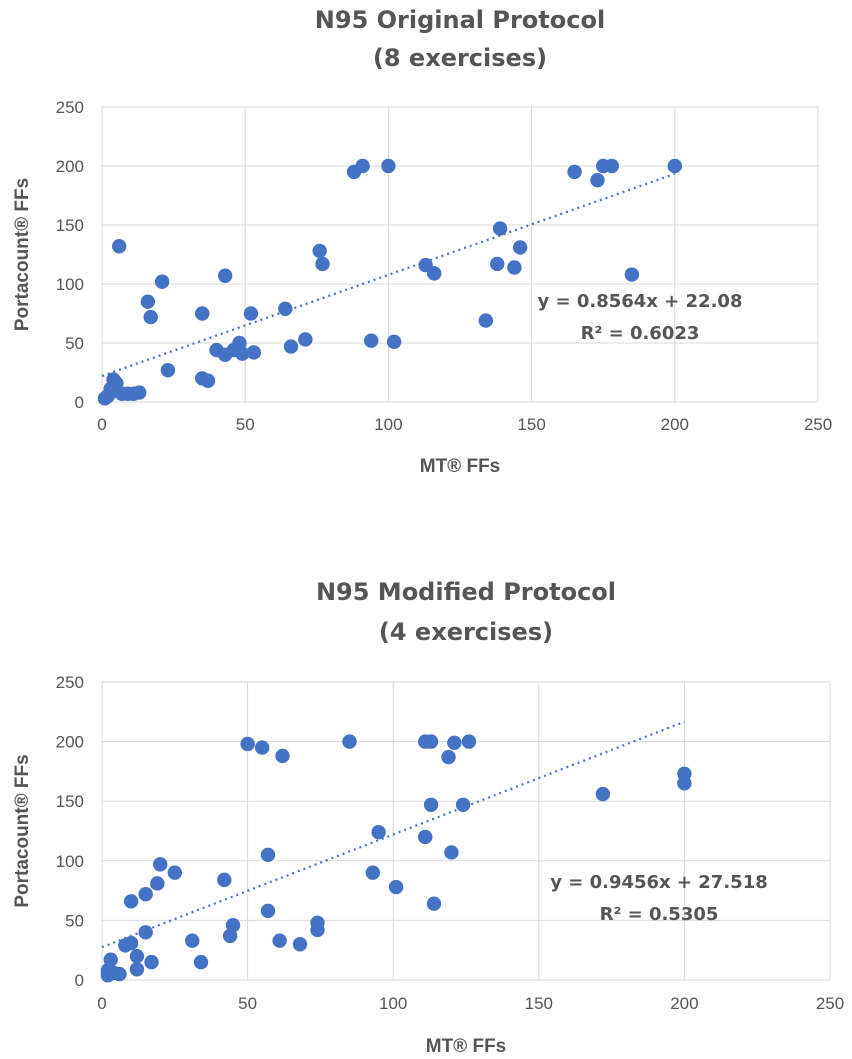 The height and width of the screenshot is (1059, 852). I want to click on chart-title-line: N95 Modified Protocol, so click(466, 592).